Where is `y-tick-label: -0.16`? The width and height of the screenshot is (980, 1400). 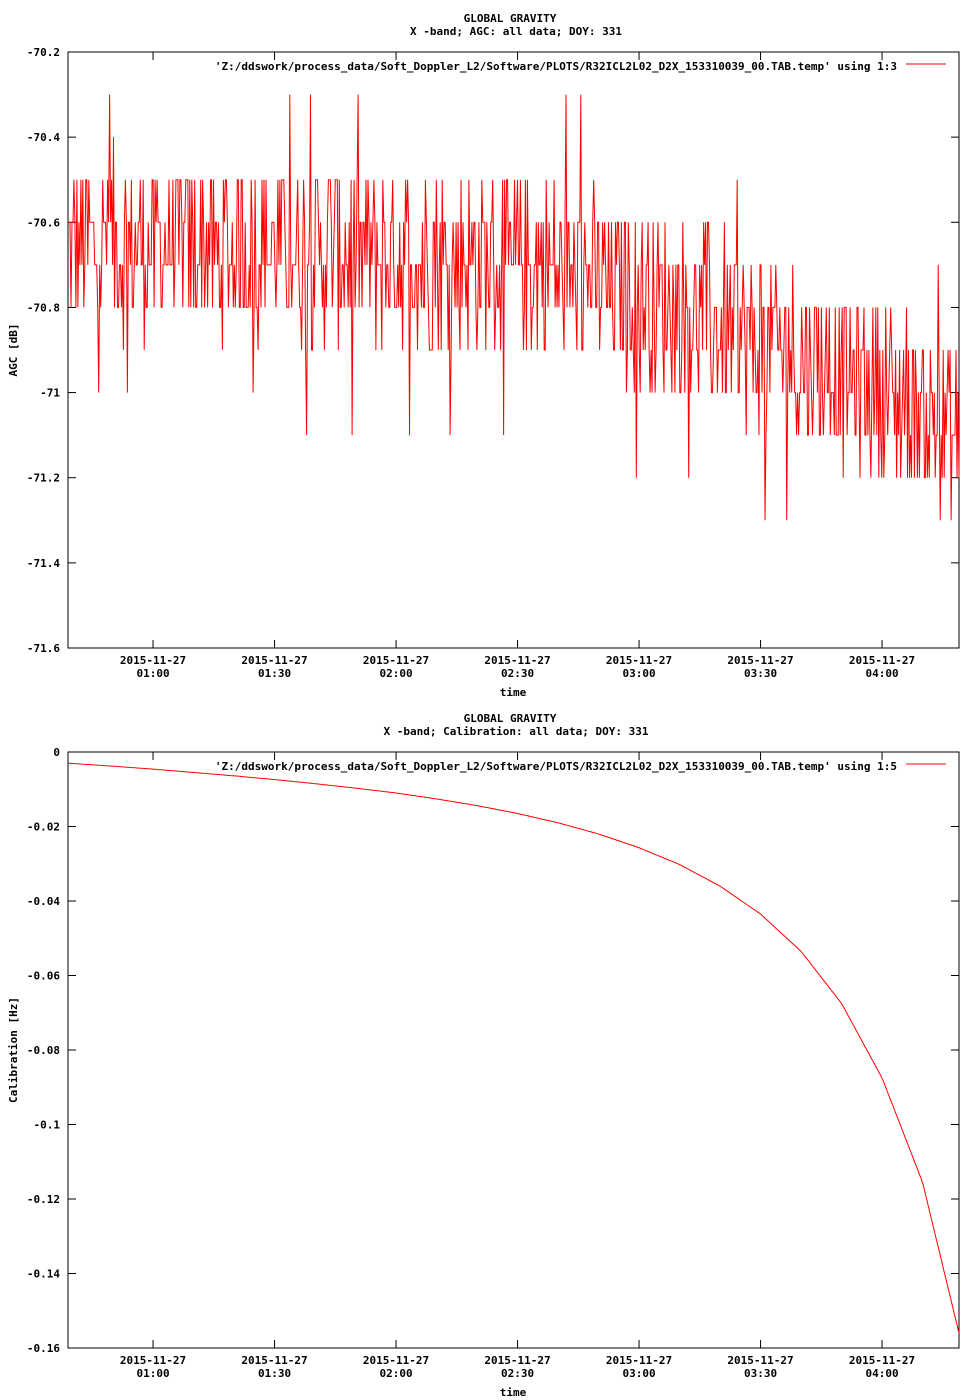
y-tick-label: -0.16 is located at coordinates (43, 1348).